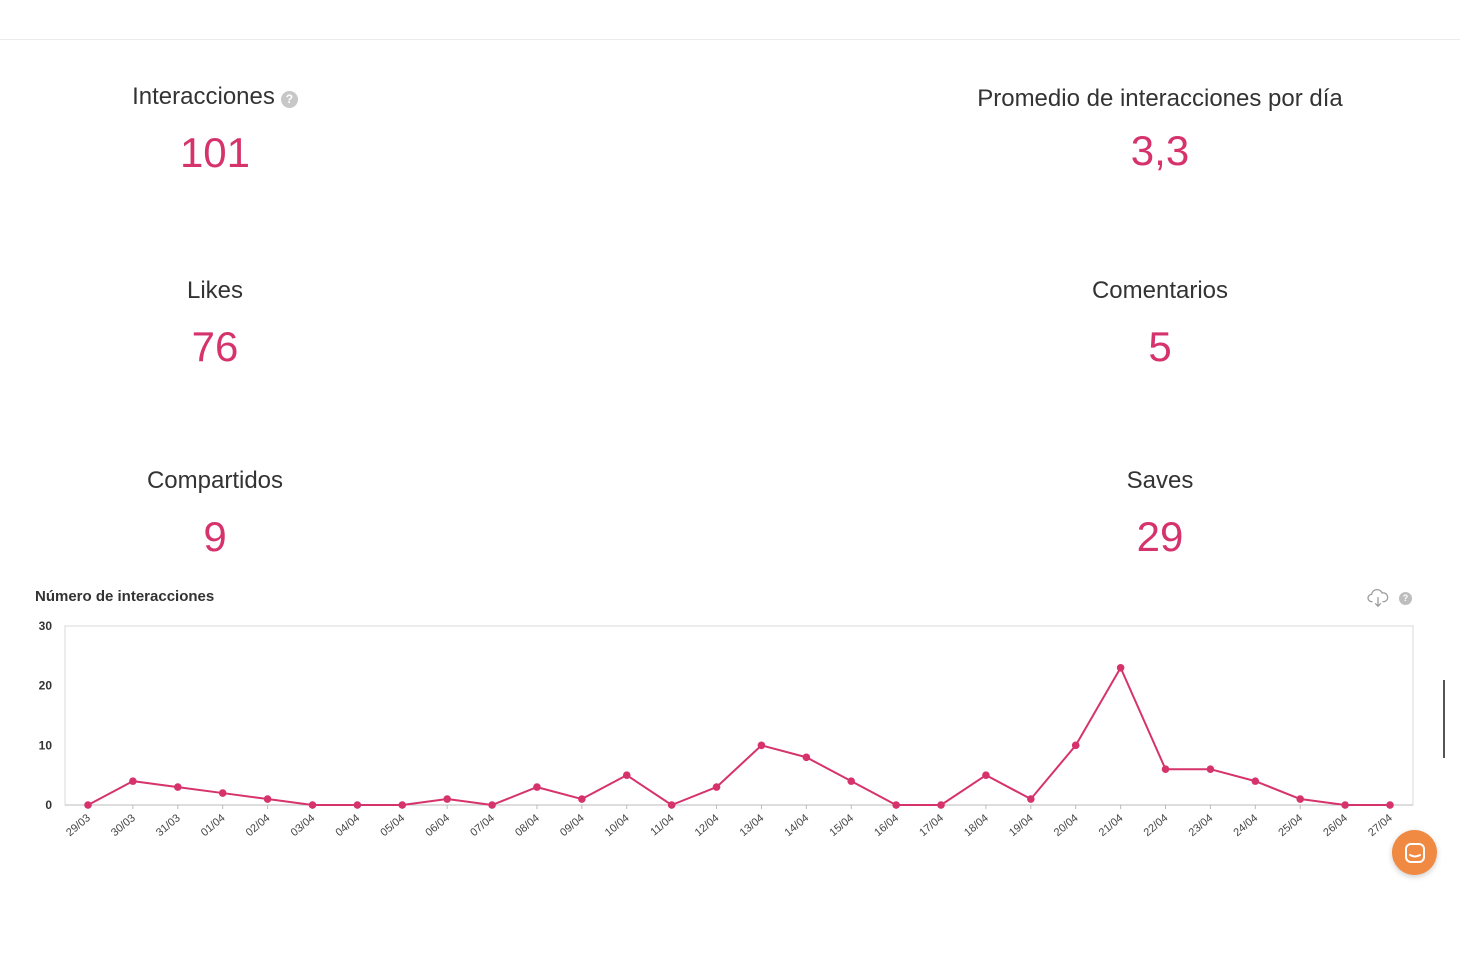 The image size is (1460, 960). What do you see at coordinates (886, 825) in the screenshot?
I see `x-tick-label: 16/04` at bounding box center [886, 825].